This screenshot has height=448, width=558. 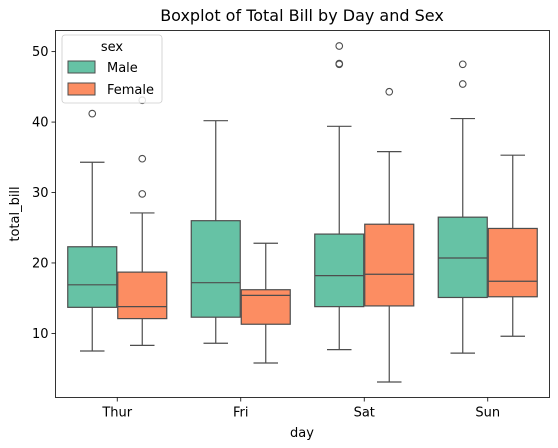 What do you see at coordinates (40, 193) in the screenshot?
I see `y-tick-label: 30` at bounding box center [40, 193].